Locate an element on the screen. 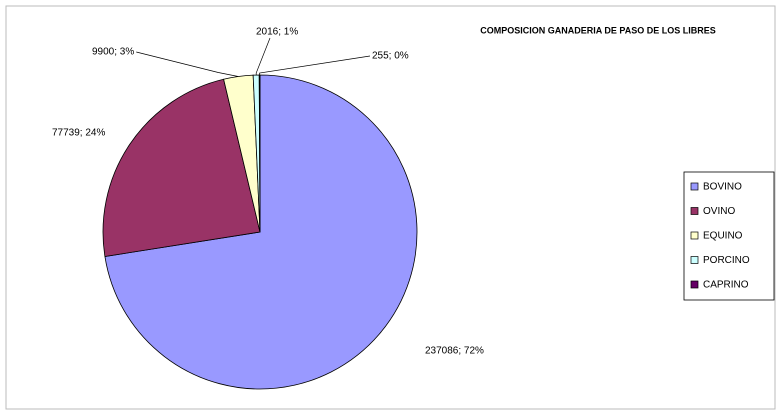  legend-label: BOVINO is located at coordinates (722, 187).